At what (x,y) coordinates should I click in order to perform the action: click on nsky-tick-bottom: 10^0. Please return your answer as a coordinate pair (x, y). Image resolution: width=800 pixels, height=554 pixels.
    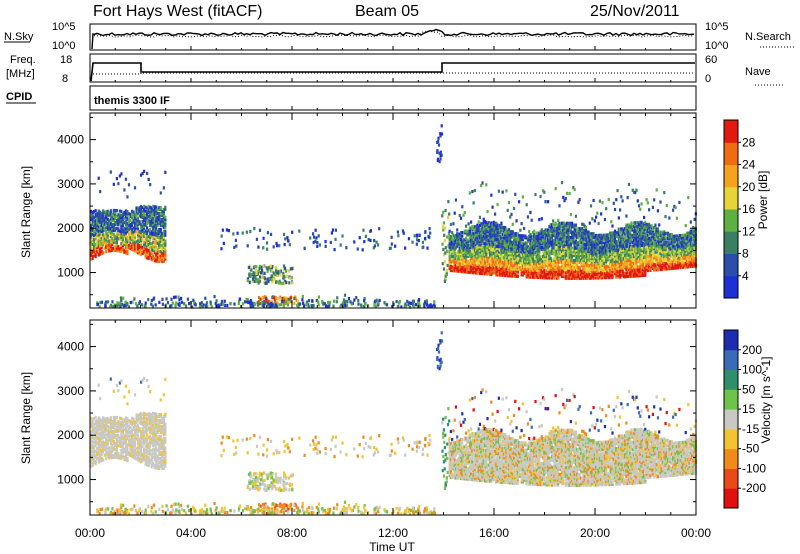
    Looking at the image, I should click on (64, 46).